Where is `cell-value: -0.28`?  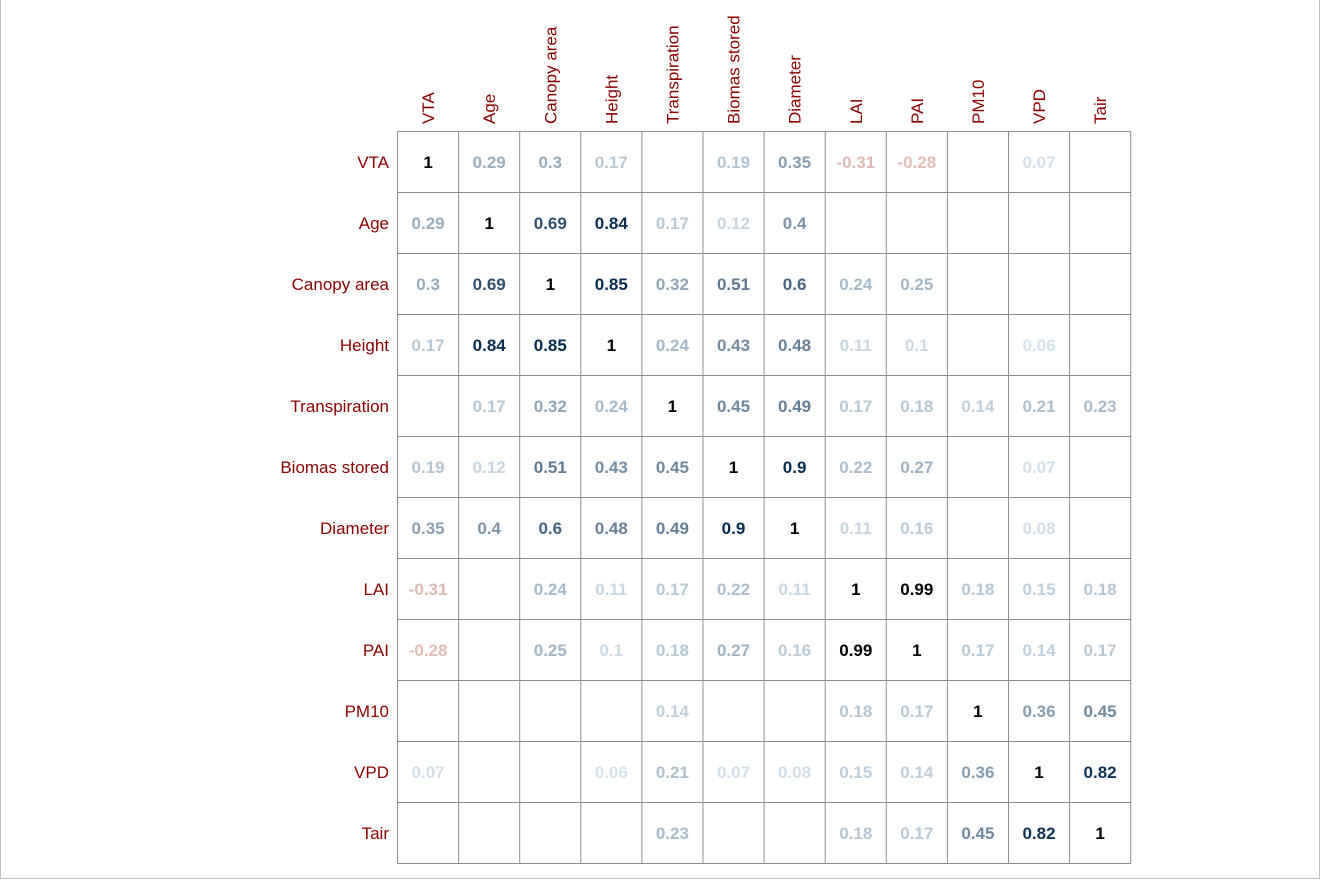
cell-value: -0.28 is located at coordinates (916, 162).